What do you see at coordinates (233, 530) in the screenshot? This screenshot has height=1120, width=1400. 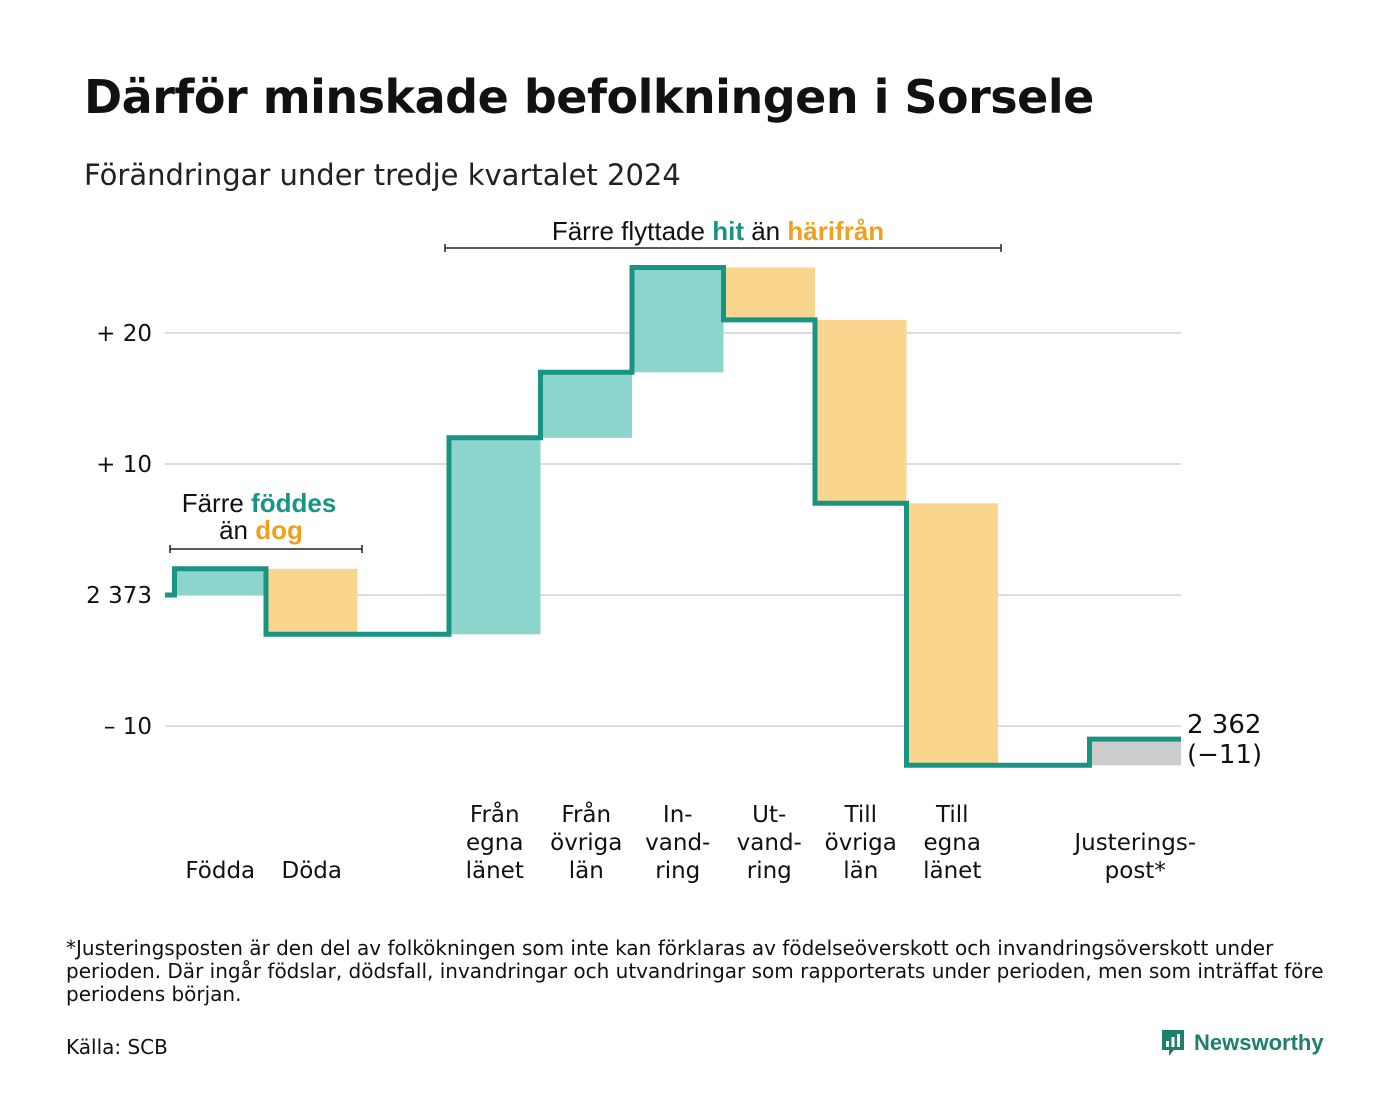 I see `annotation-births-line2-part: än` at bounding box center [233, 530].